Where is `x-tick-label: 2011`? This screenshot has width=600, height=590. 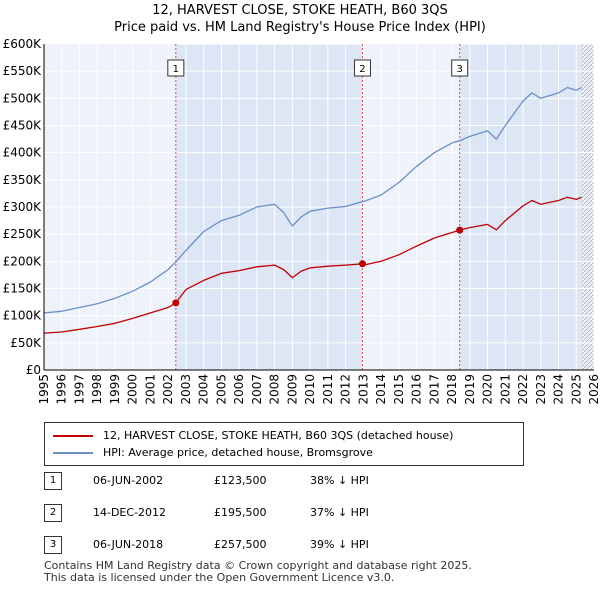
x-tick-label: 2011 is located at coordinates (328, 389).